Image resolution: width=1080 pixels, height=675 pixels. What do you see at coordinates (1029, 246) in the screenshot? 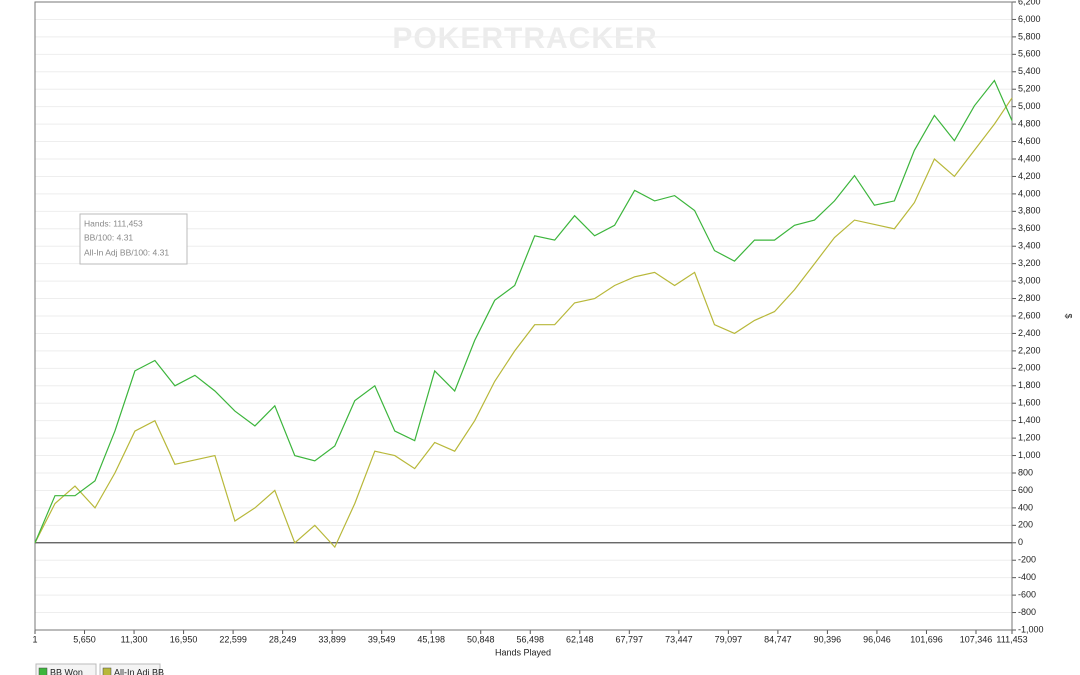
I see `y-tick-label: 3,400` at bounding box center [1029, 246].